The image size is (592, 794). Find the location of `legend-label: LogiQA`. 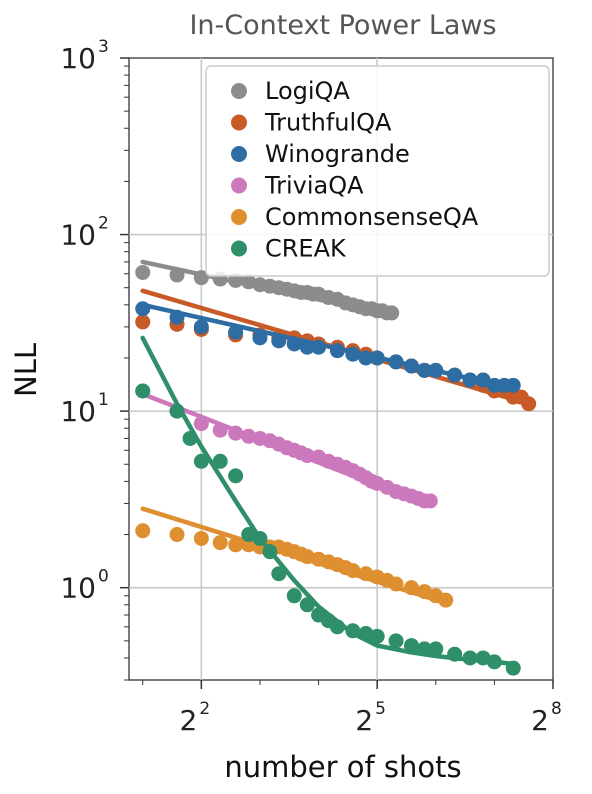

legend-label: LogiQA is located at coordinates (307, 91).